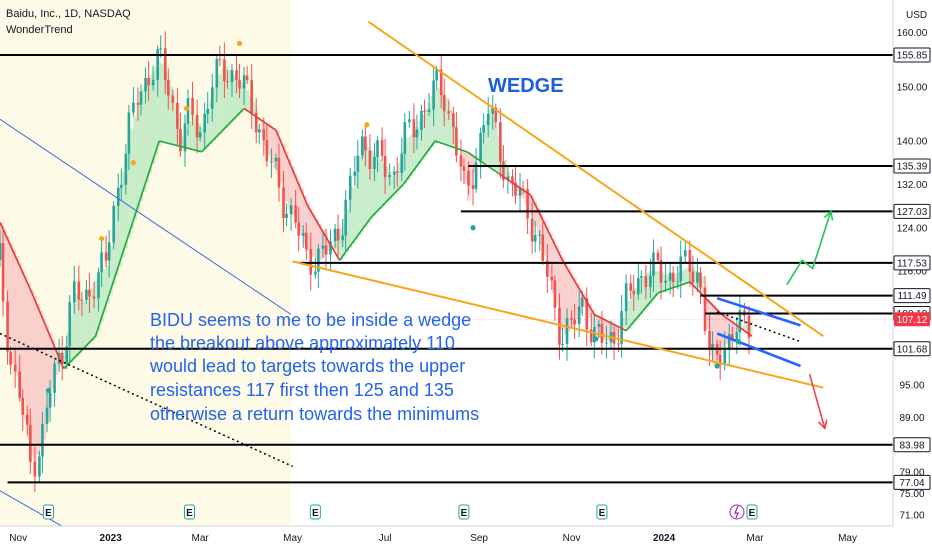 The height and width of the screenshot is (550, 932). Describe the element at coordinates (758, 311) in the screenshot. I see `channel-upper-line` at that location.